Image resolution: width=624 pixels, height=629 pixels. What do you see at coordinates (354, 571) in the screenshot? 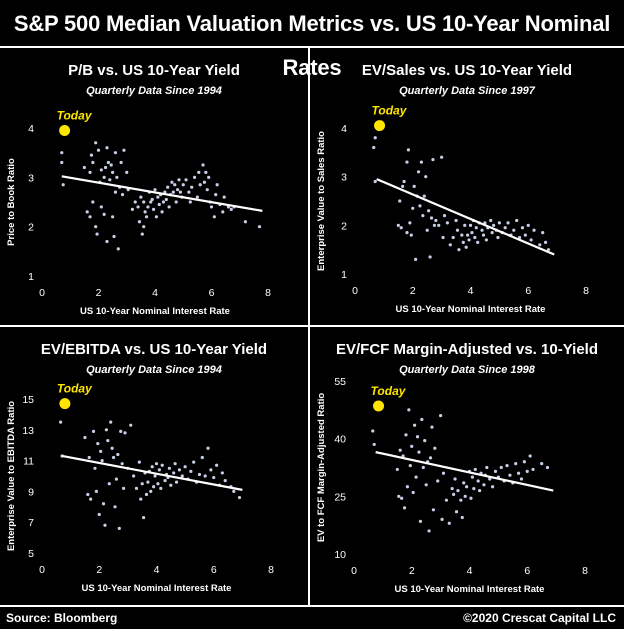
I see `x-tick-label: 0` at bounding box center [354, 571].